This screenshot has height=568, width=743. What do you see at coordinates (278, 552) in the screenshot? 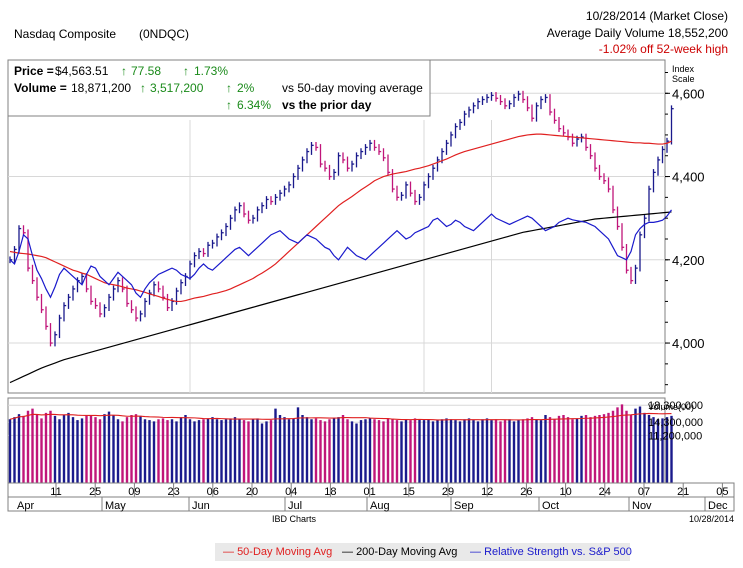
I see `legend-ma50: — 50-Day Moving Avg` at bounding box center [278, 552].